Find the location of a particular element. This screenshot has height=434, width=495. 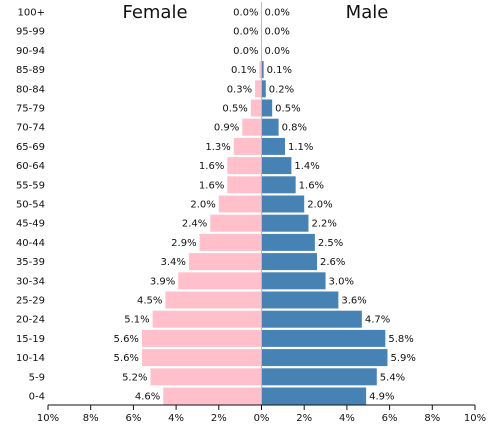

male-data-label: 5.4% is located at coordinates (392, 377).